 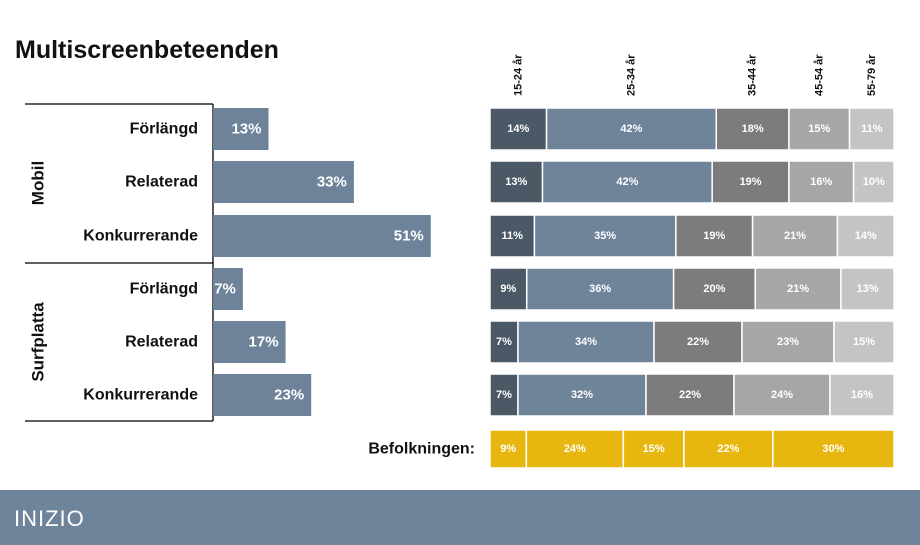 I want to click on population-segment-label: 30%, so click(x=833, y=449).